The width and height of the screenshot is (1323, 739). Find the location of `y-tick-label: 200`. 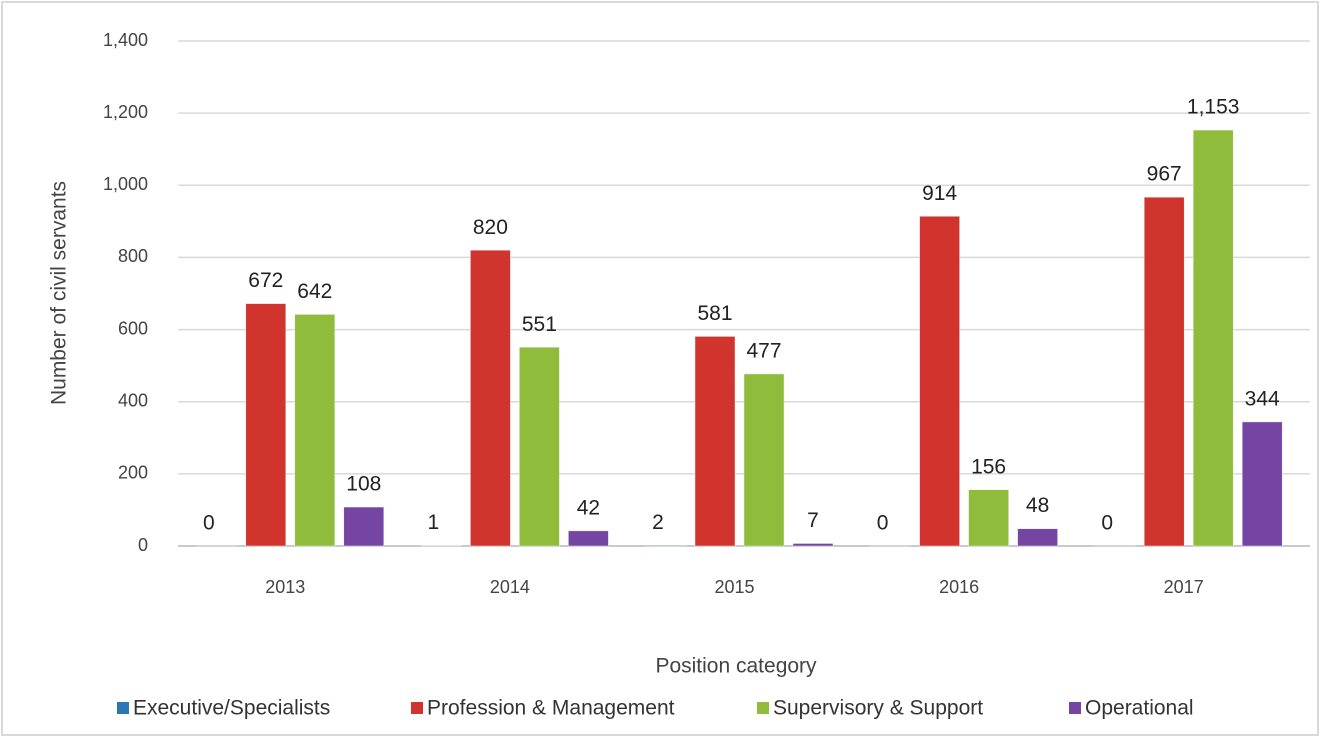

y-tick-label: 200 is located at coordinates (133, 473).